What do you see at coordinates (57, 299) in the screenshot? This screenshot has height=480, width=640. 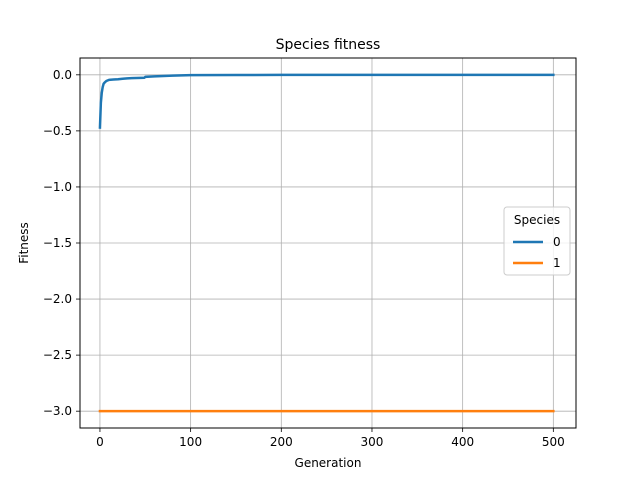 I see `y-tick-label: −2.0` at bounding box center [57, 299].